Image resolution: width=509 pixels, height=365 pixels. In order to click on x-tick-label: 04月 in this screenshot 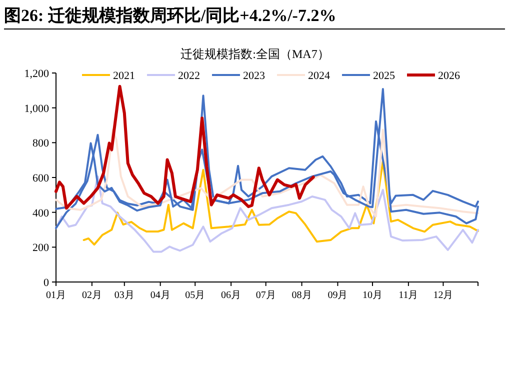, I will do `click(160, 295)`.